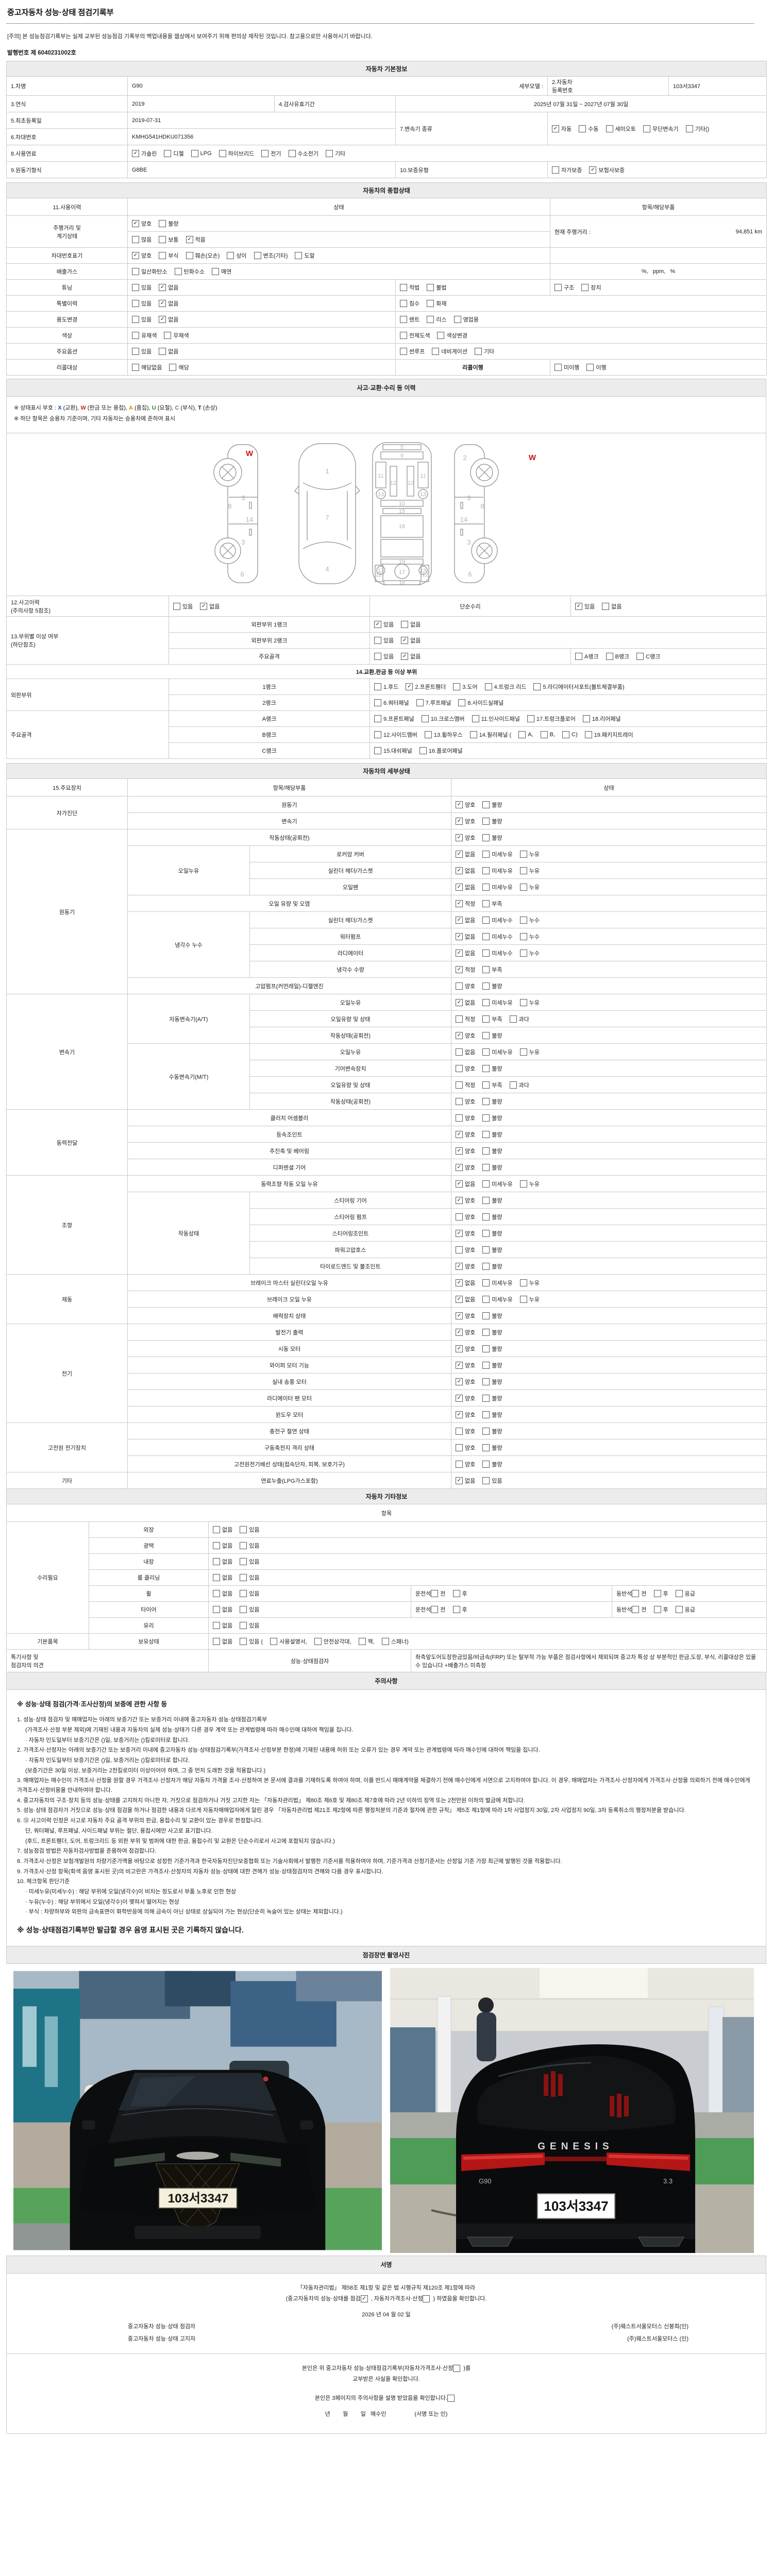 This screenshot has width=773, height=2576. I want to click on checkbox-label: 이행, so click(601, 368).